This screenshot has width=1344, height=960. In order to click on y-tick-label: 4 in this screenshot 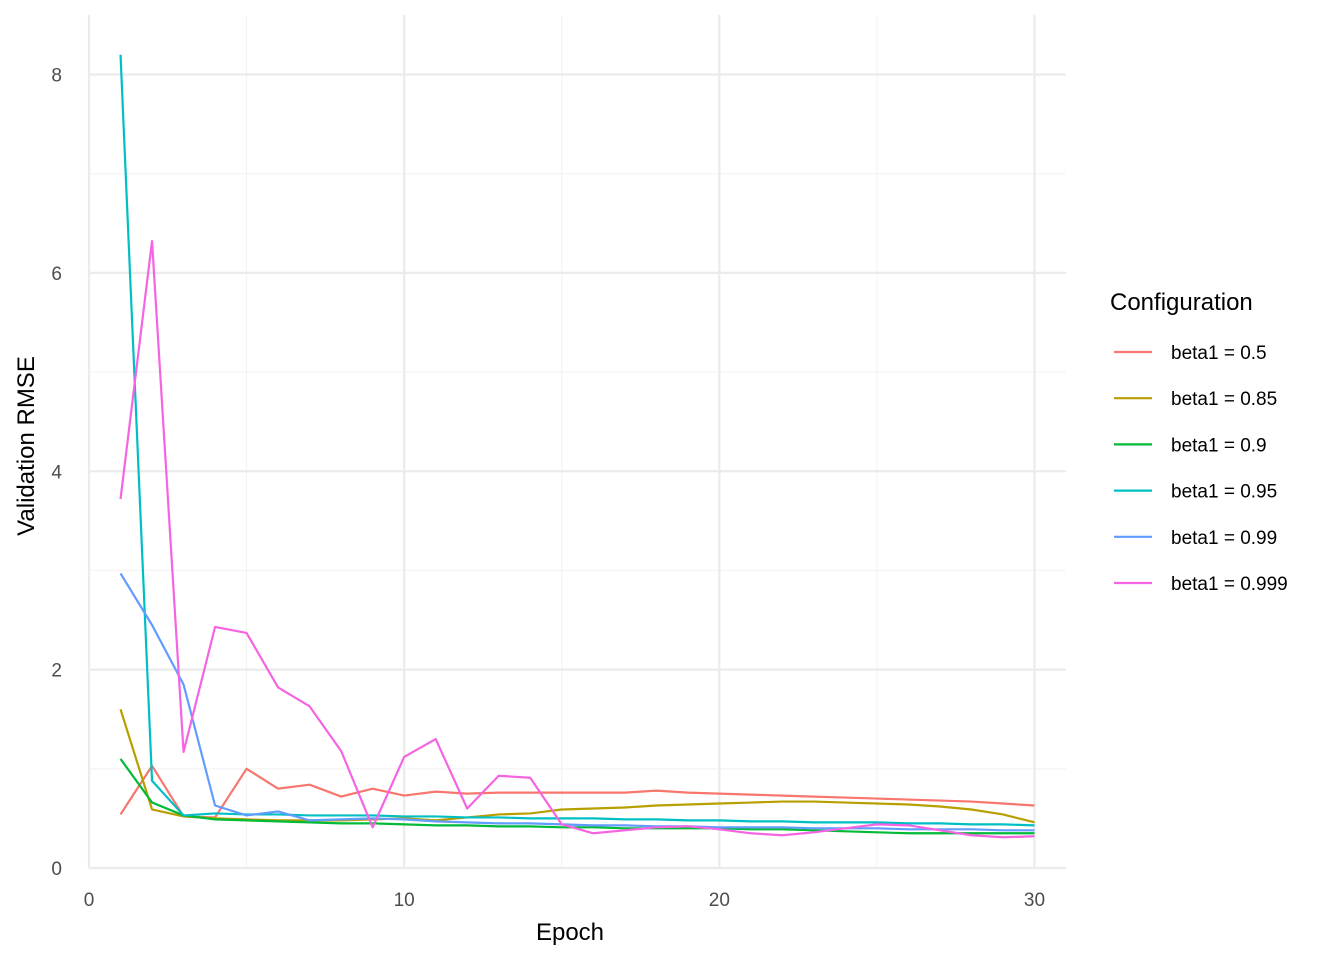, I will do `click(56, 472)`.